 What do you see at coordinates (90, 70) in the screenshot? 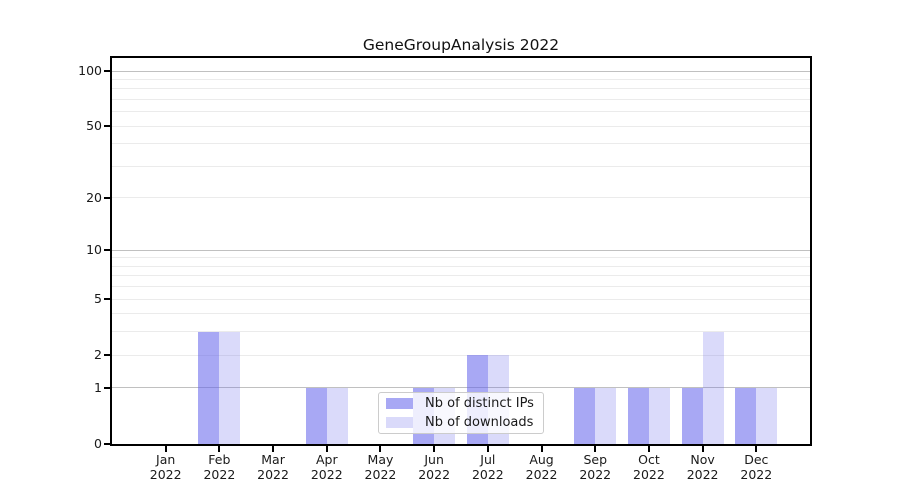
I see `y-tick-label-100: 100` at bounding box center [90, 70].